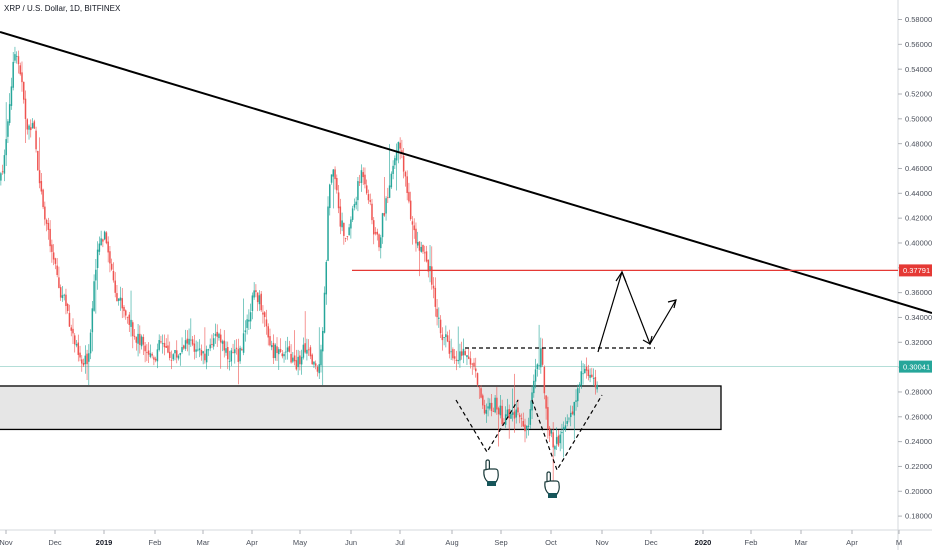 The width and height of the screenshot is (932, 550). What do you see at coordinates (918, 19) in the screenshot?
I see `price-tick-label: 0.58000` at bounding box center [918, 19].